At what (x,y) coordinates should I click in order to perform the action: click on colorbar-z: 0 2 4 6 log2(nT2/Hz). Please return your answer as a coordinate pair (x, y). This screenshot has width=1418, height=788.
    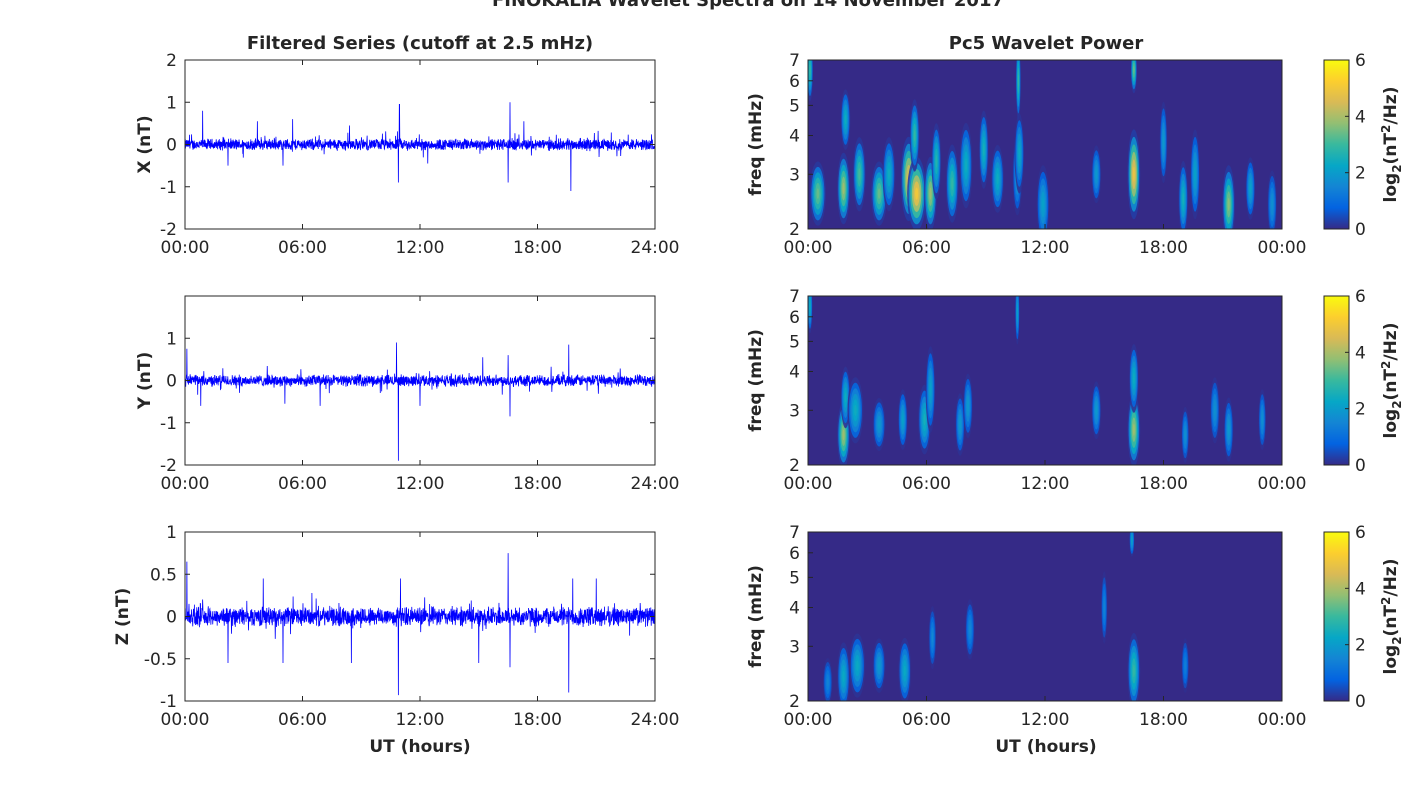
    Looking at the image, I should click on (1363, 617).